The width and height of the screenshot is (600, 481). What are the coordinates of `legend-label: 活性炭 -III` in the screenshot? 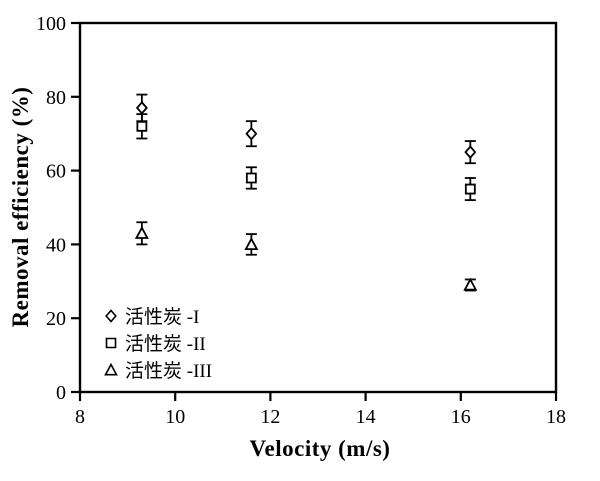 It's located at (169, 371).